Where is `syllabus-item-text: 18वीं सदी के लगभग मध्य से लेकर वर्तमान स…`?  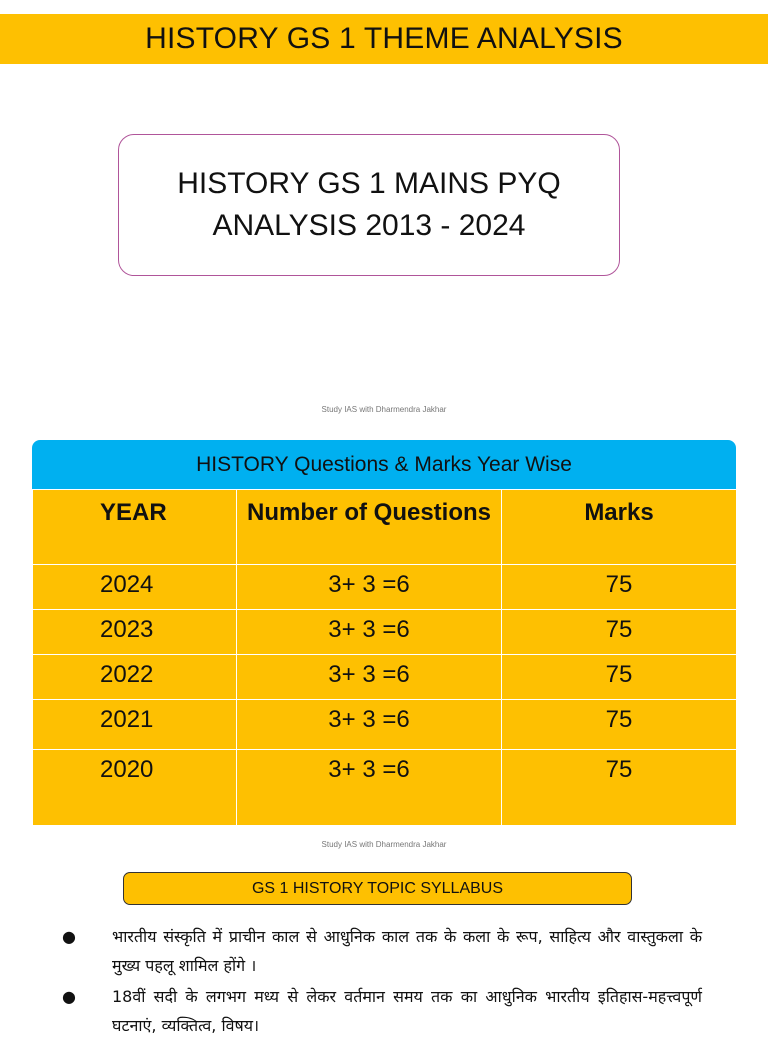
syllabus-item-text: 18वीं सदी के लगभग मध्य से लेकर वर्तमान स… is located at coordinates (407, 1011).